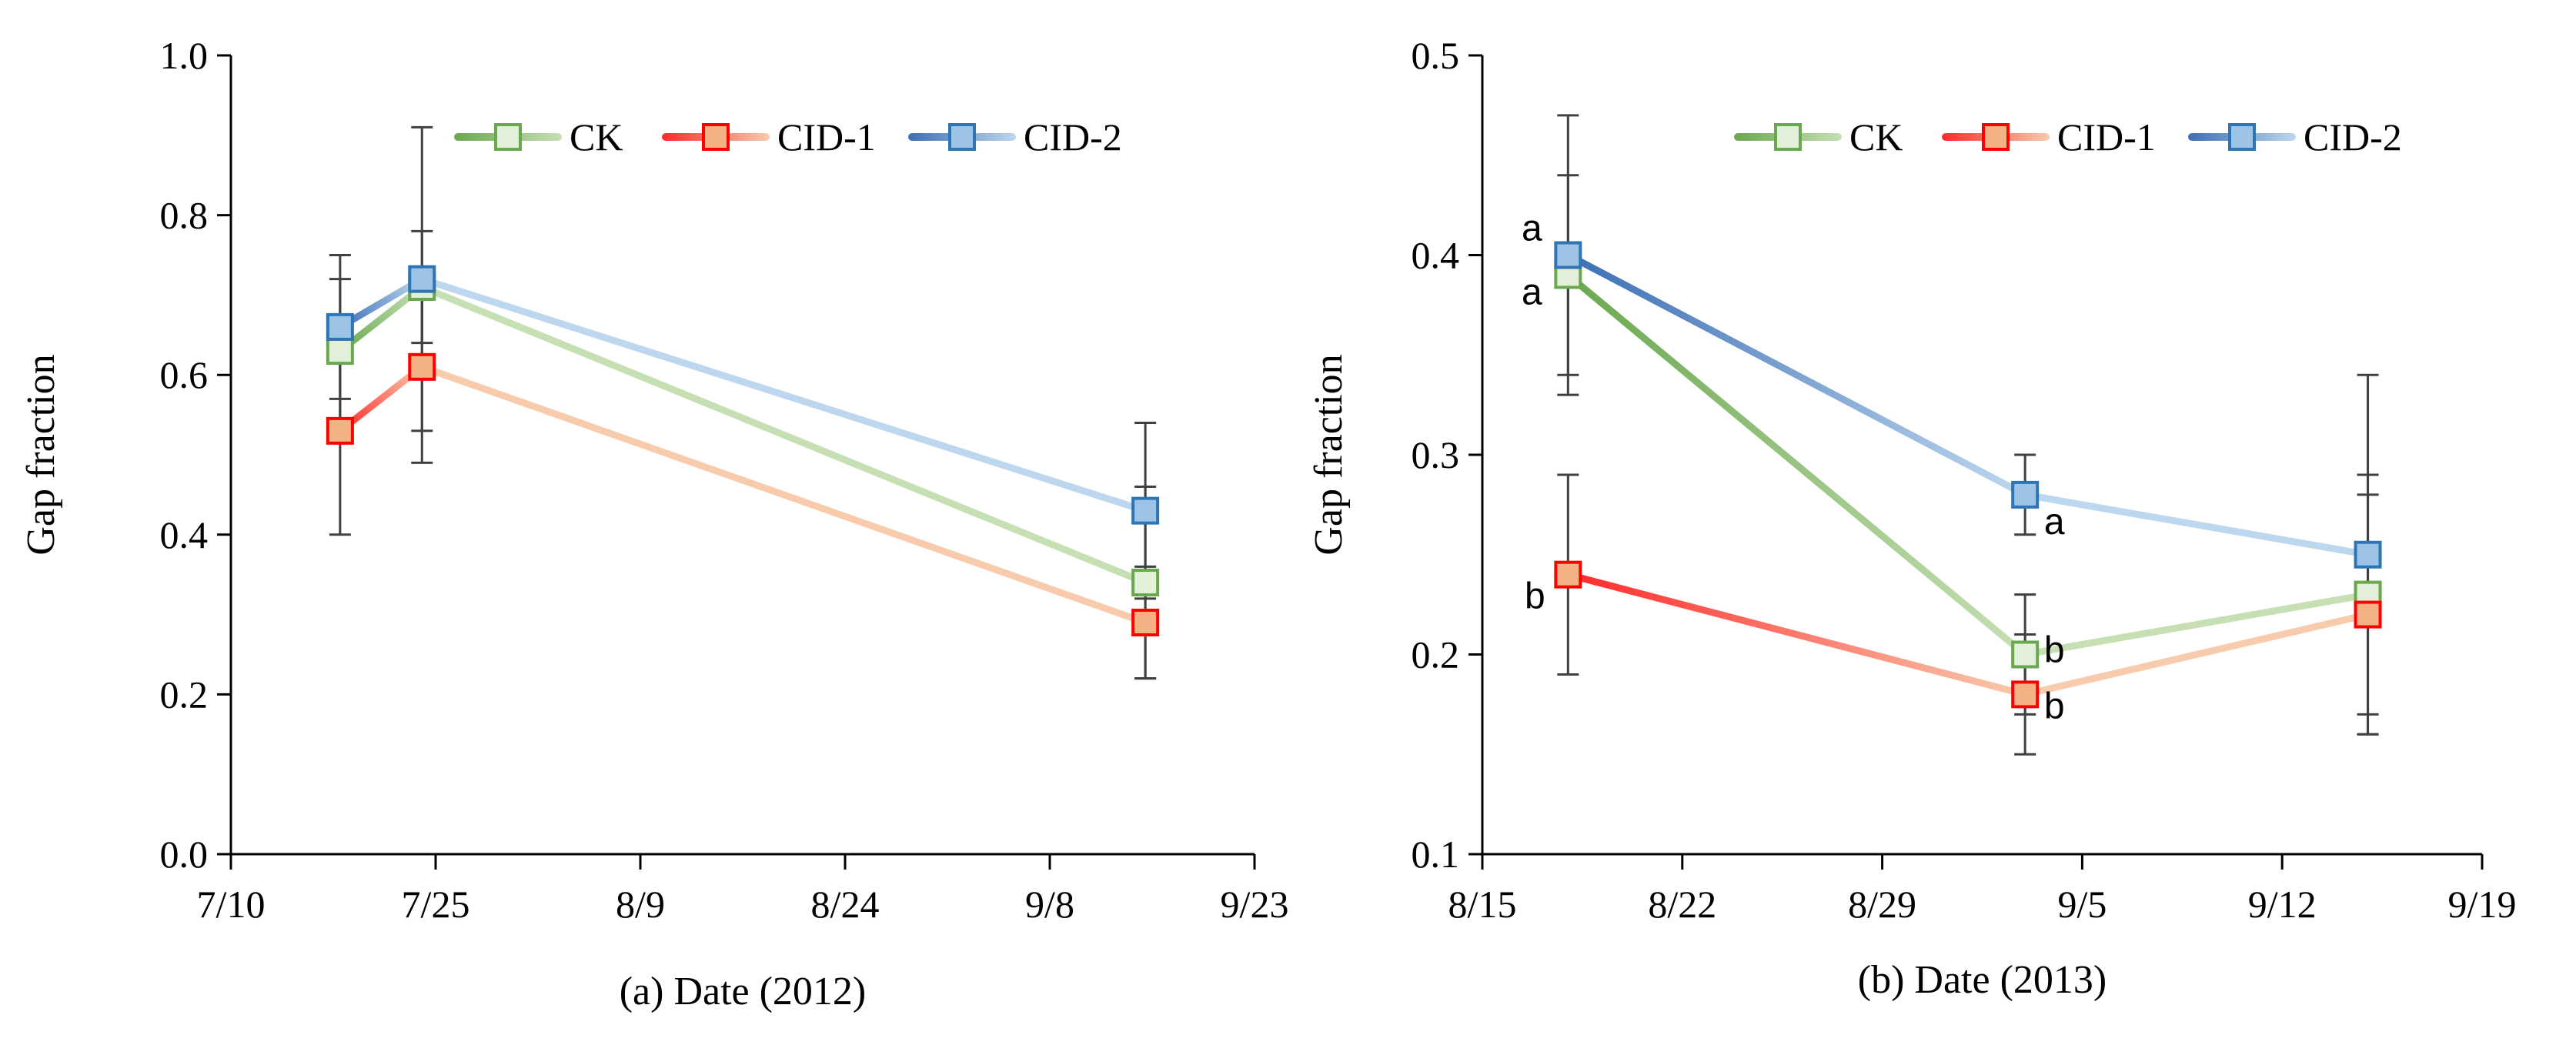 This screenshot has width=2576, height=1045. Describe the element at coordinates (2482, 904) in the screenshot. I see `x-tick-label: 9/19` at that location.